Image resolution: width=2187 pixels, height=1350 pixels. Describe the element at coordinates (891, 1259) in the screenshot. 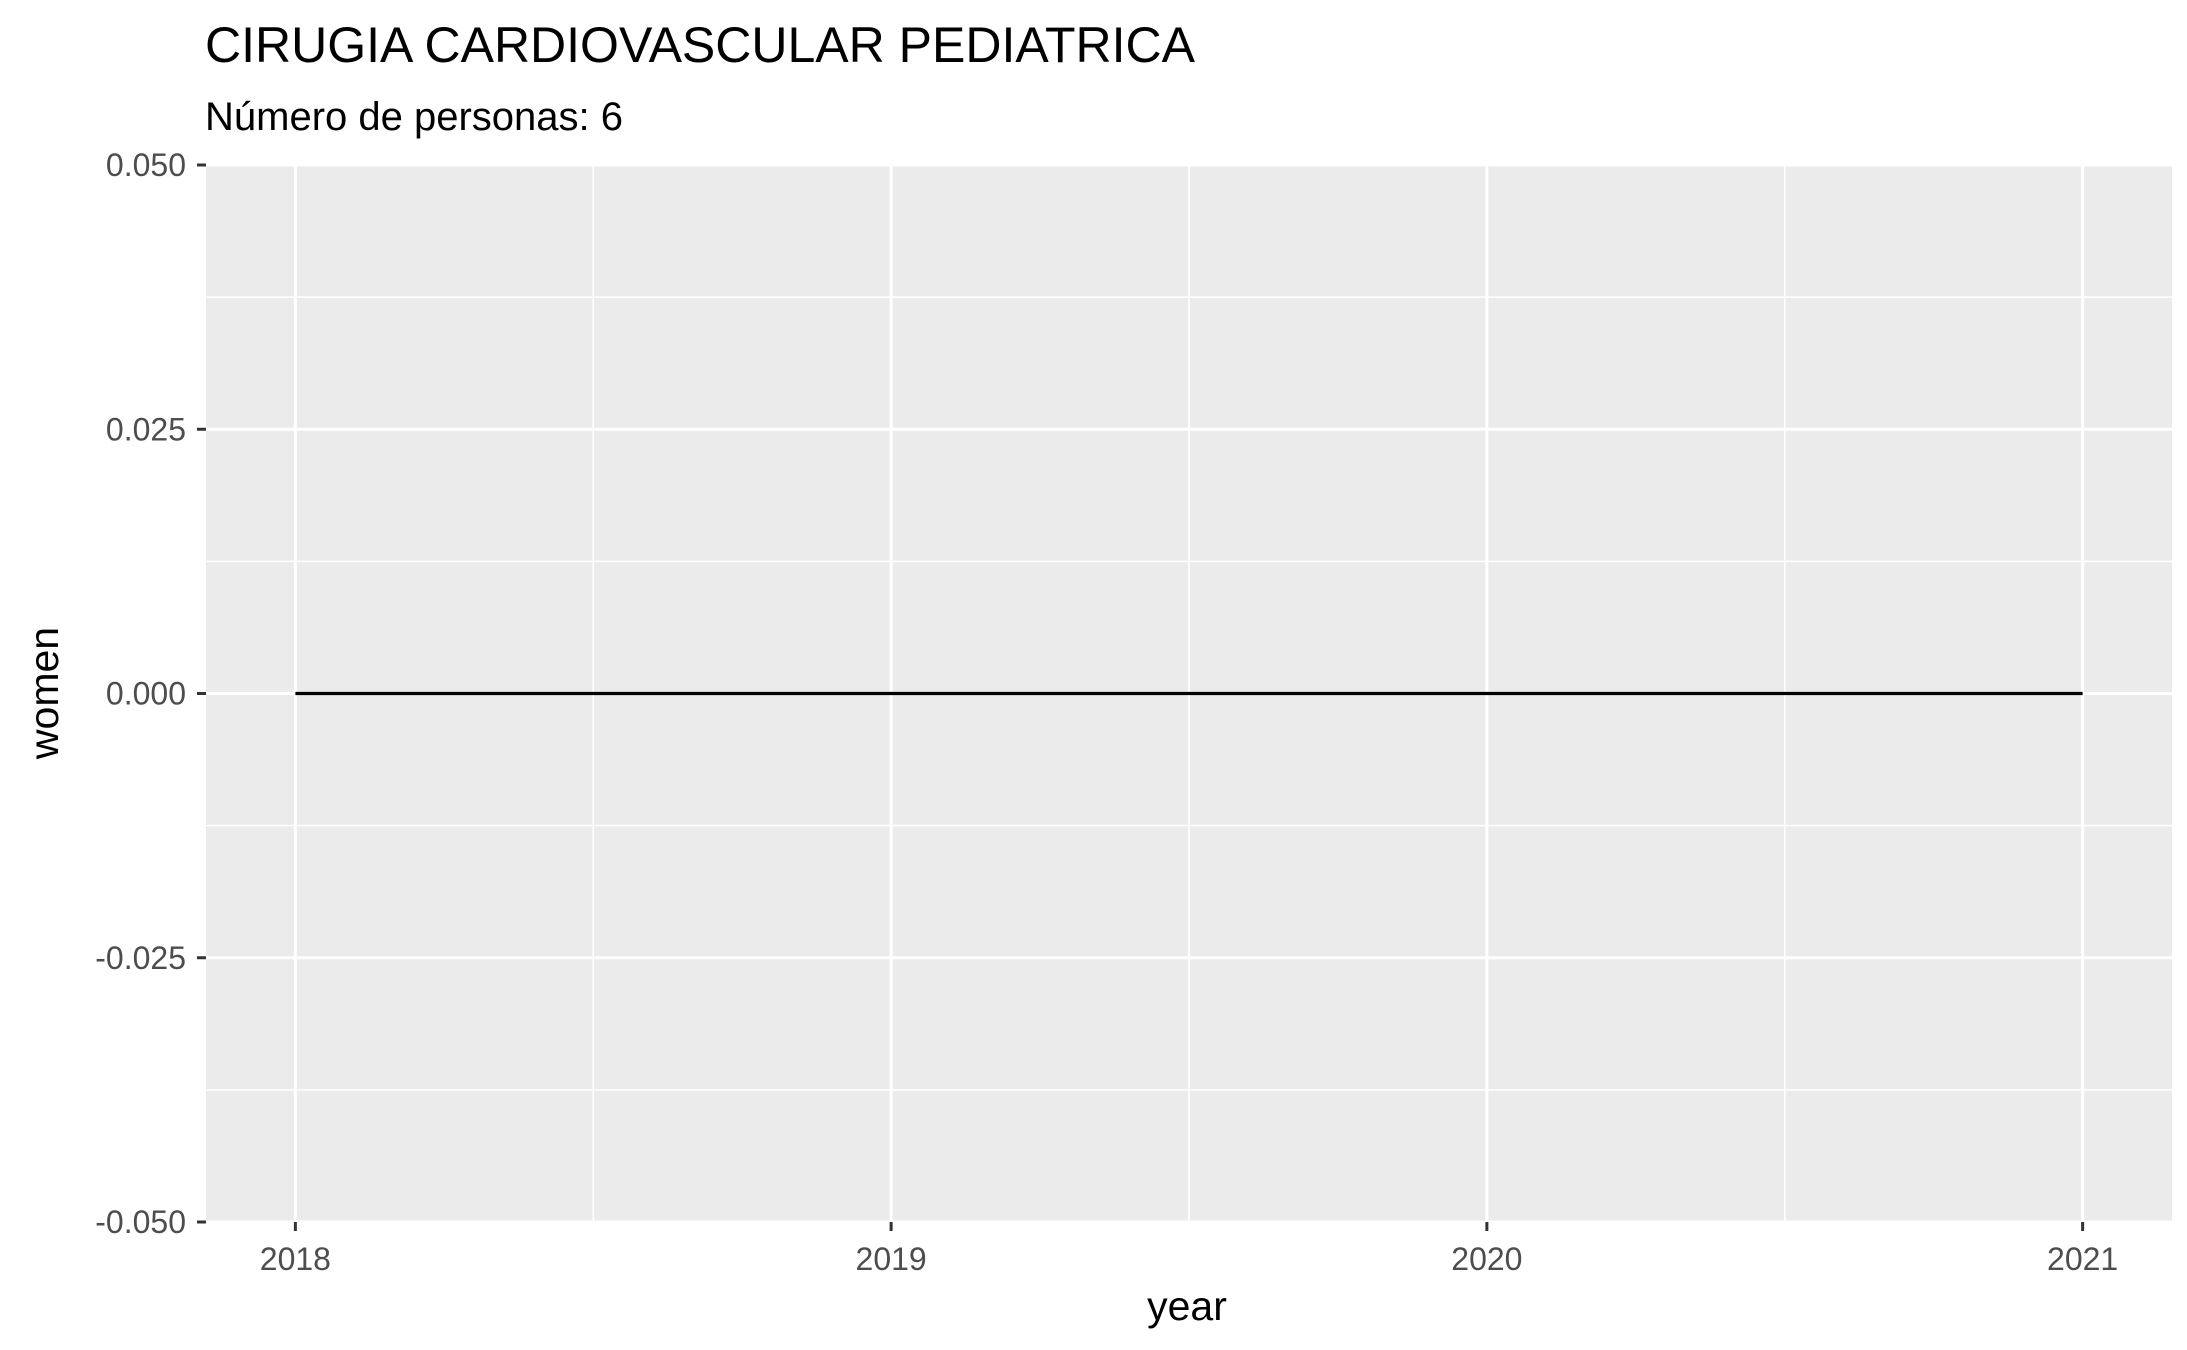

I see `x-tick-label: 2019` at that location.